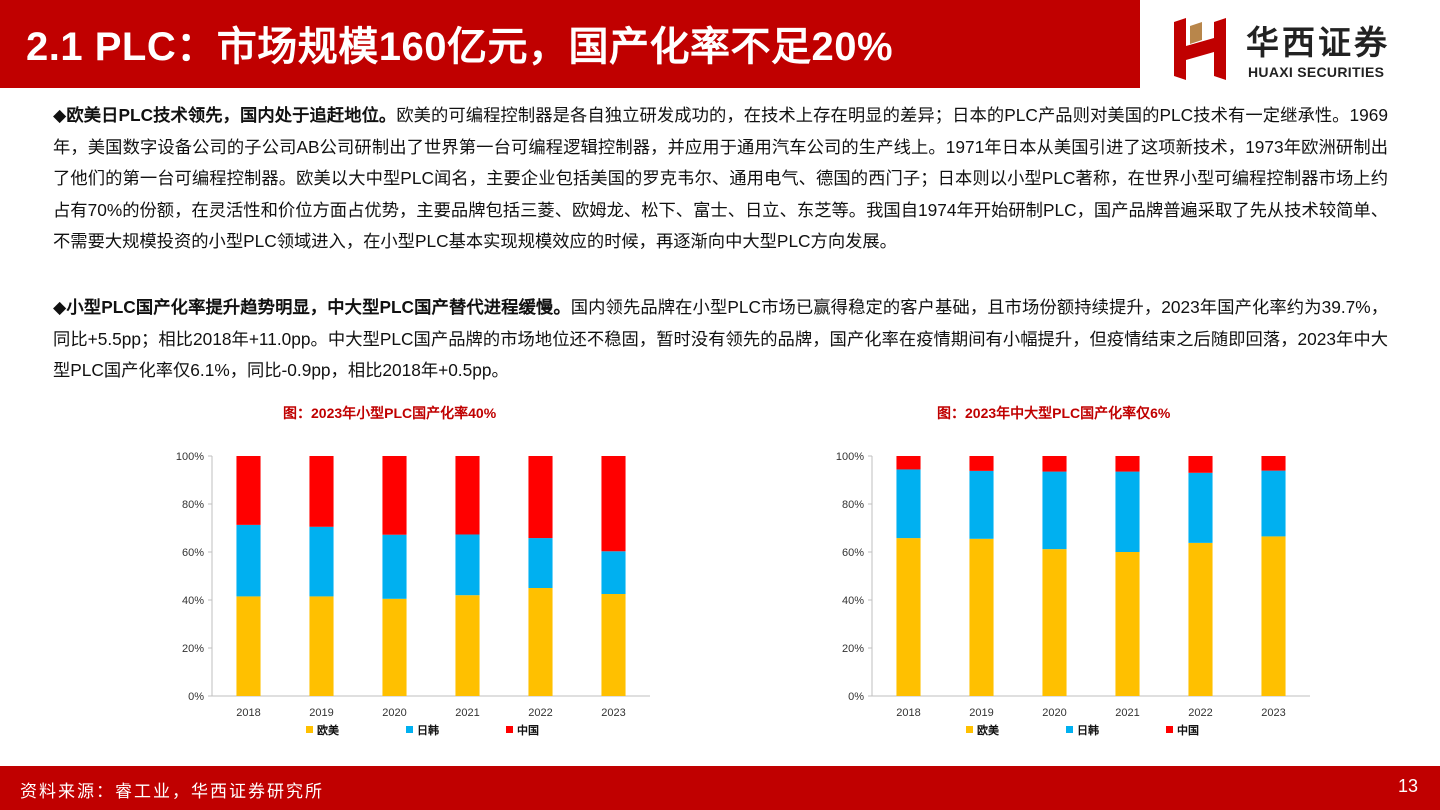 The height and width of the screenshot is (810, 1440). What do you see at coordinates (460, 47) in the screenshot?
I see `page-title: 2.1 PLC：市场规模160亿元，国产化率不足20%` at bounding box center [460, 47].